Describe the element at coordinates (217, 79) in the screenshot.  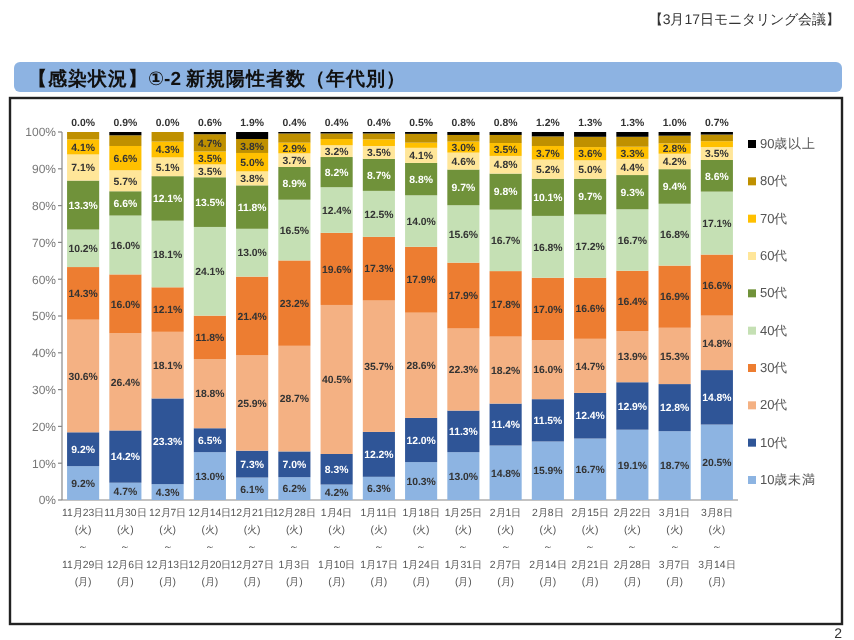
I see `chart-title: 【感染状況】①-2 新規陽性者数（年代別）` at that location.